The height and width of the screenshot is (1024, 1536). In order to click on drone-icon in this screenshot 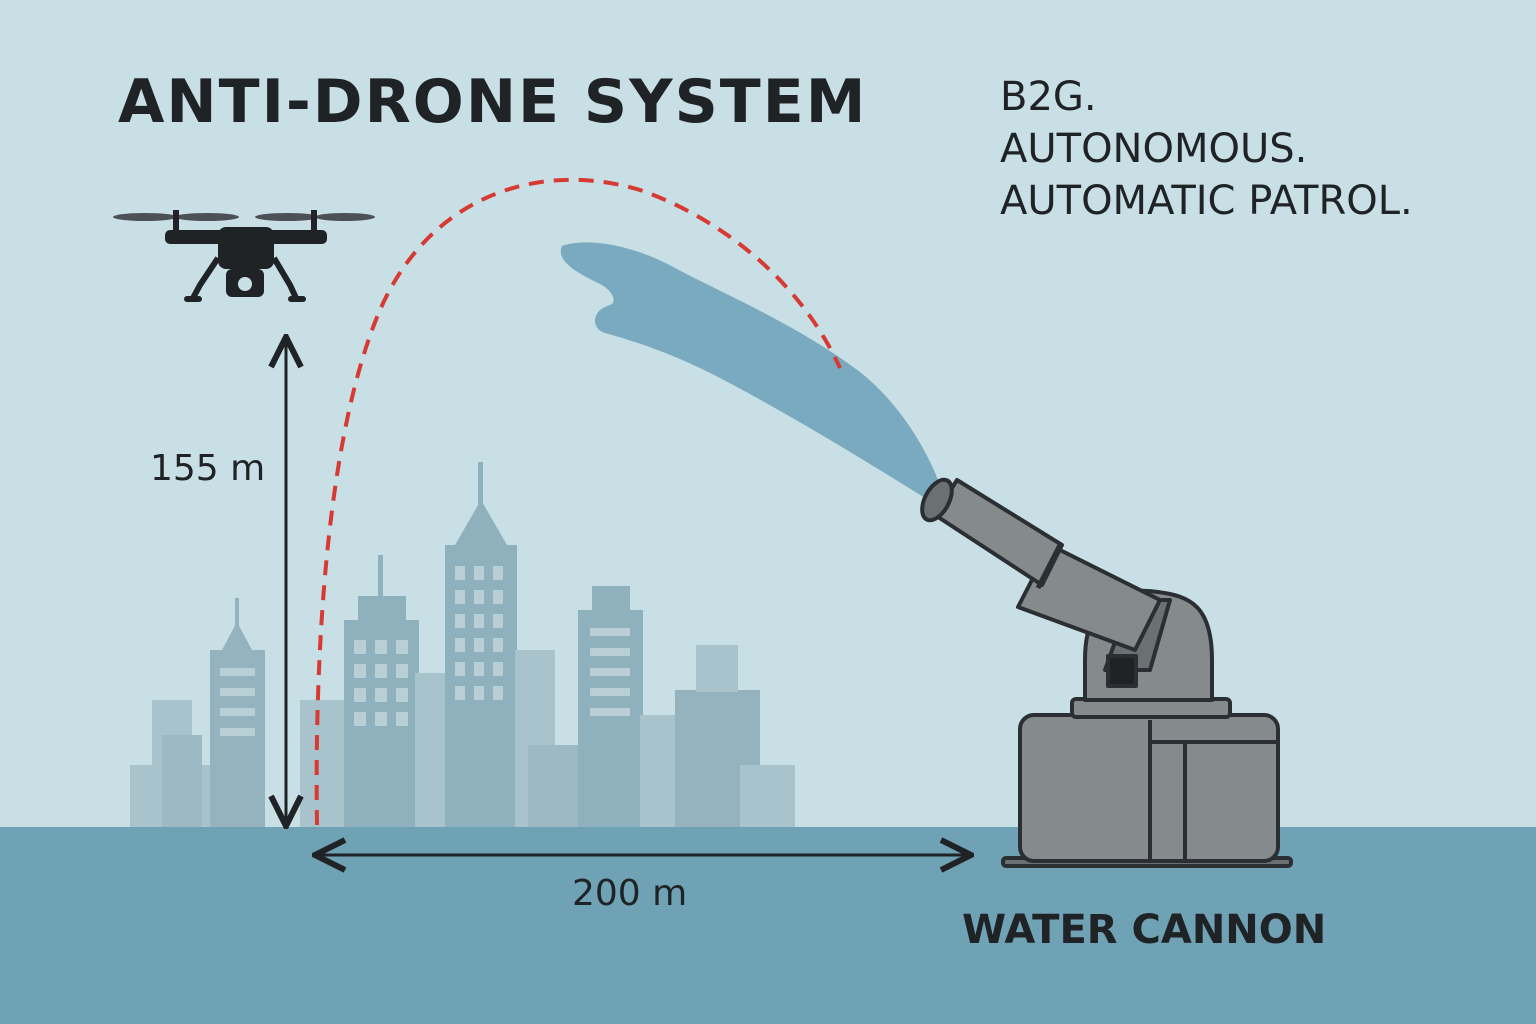, I will do `click(244, 256)`.